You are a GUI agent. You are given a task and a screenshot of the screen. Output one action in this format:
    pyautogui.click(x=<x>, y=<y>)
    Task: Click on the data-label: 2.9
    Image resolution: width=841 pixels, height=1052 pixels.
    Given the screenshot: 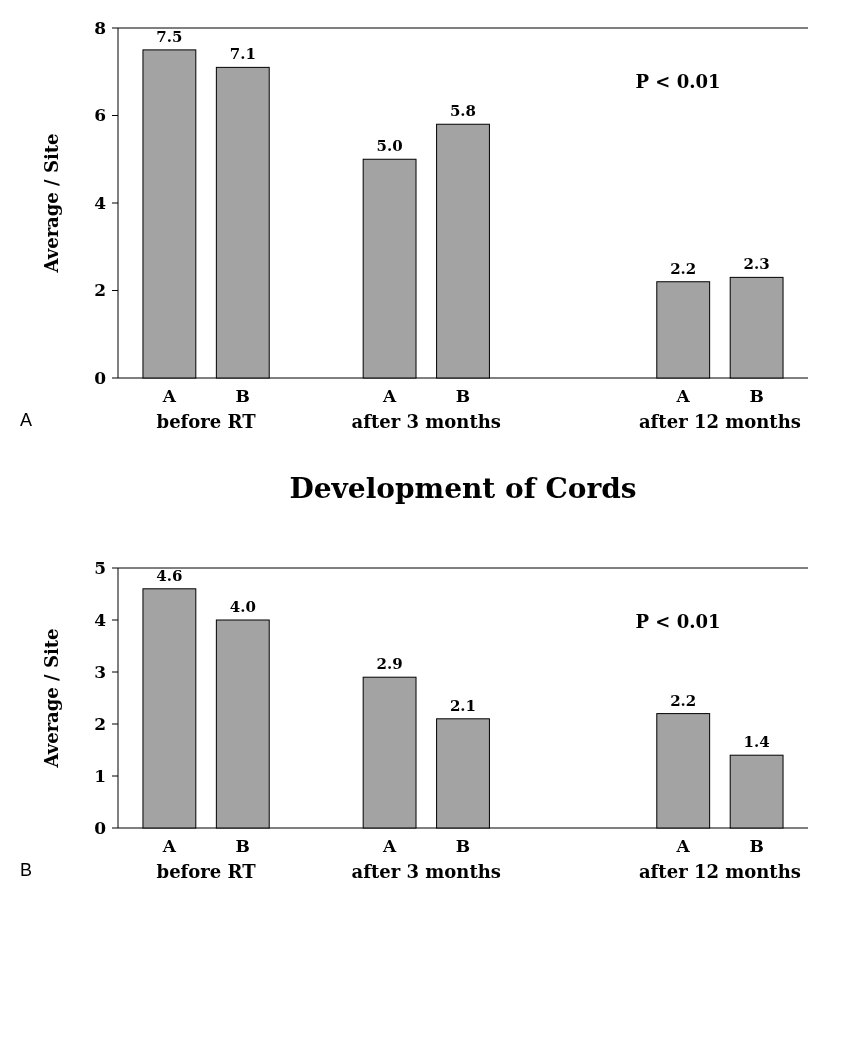 What is the action you would take?
    pyautogui.click(x=389, y=664)
    